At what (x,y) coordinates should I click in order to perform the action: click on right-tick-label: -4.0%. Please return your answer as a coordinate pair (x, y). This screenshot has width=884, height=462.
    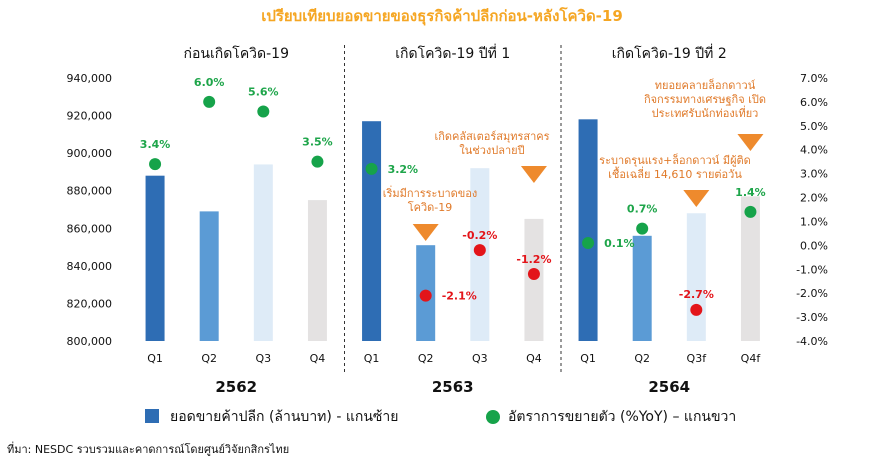
    Looking at the image, I should click on (812, 341).